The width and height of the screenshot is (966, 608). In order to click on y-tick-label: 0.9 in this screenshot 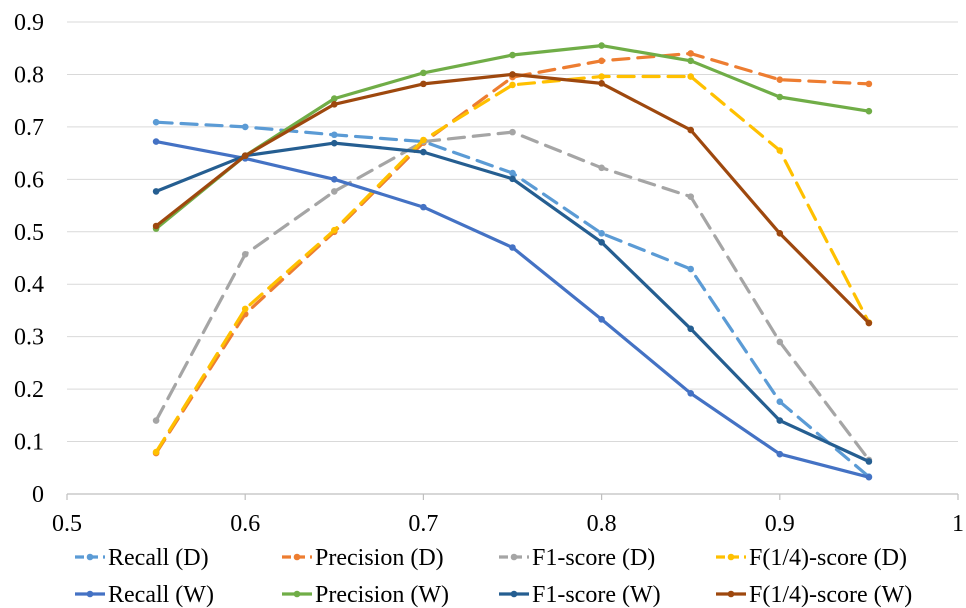, I will do `click(29, 23)`.